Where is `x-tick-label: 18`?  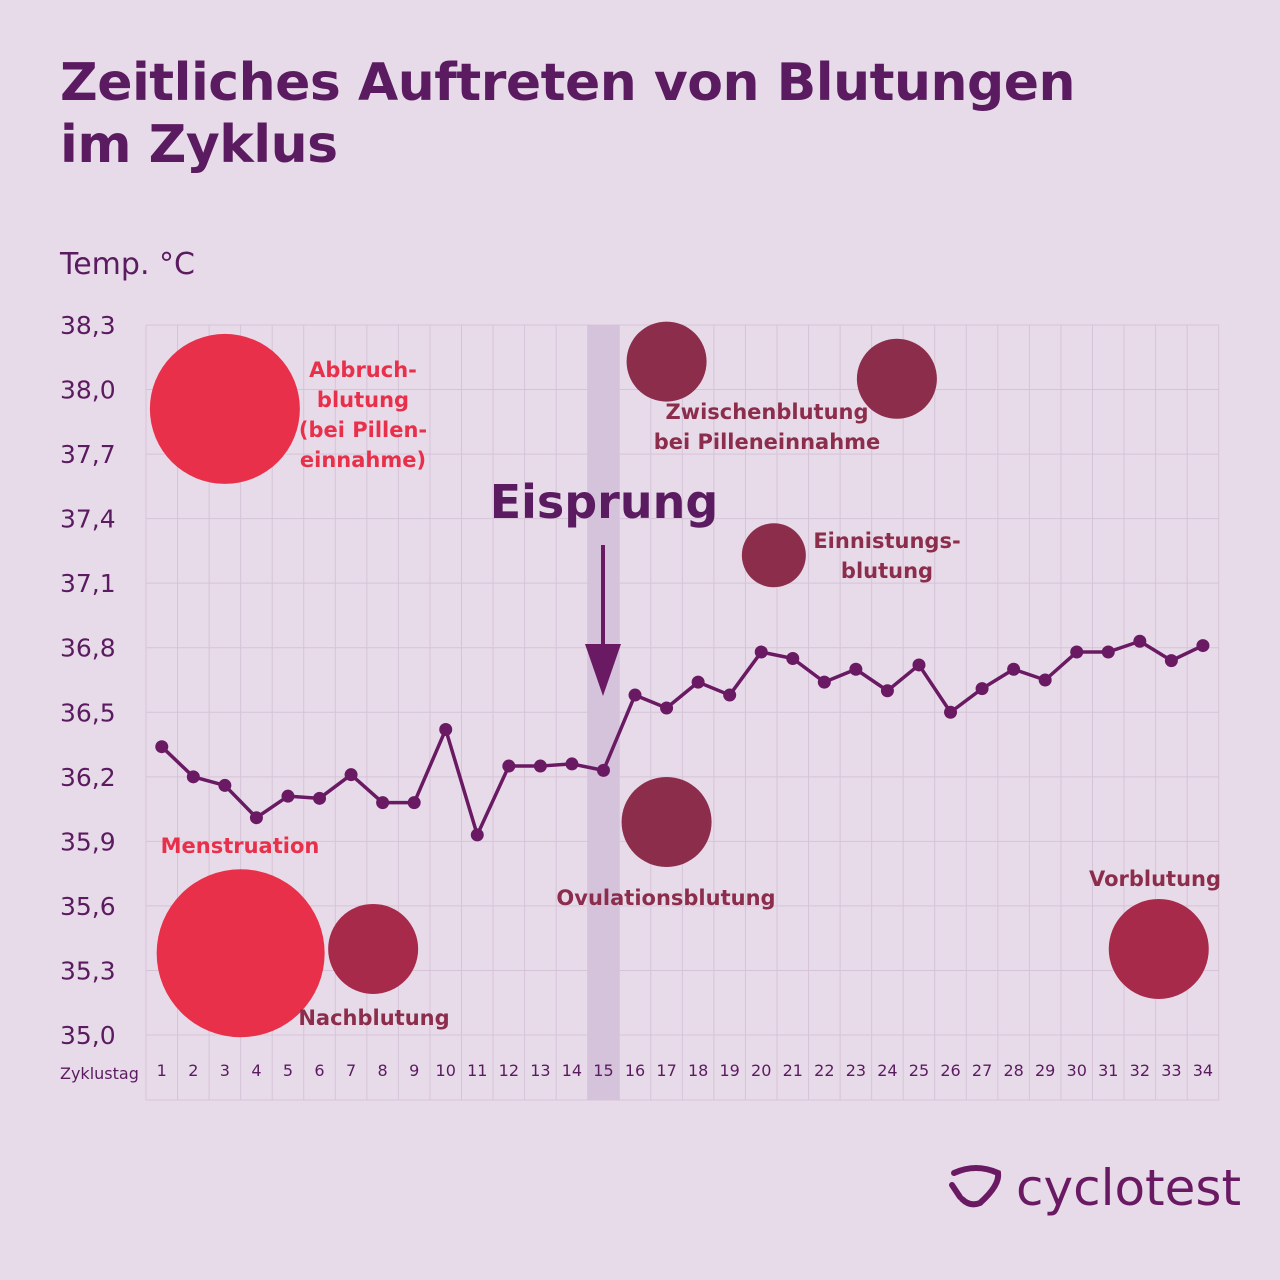
x-tick-label: 18 is located at coordinates (698, 1070).